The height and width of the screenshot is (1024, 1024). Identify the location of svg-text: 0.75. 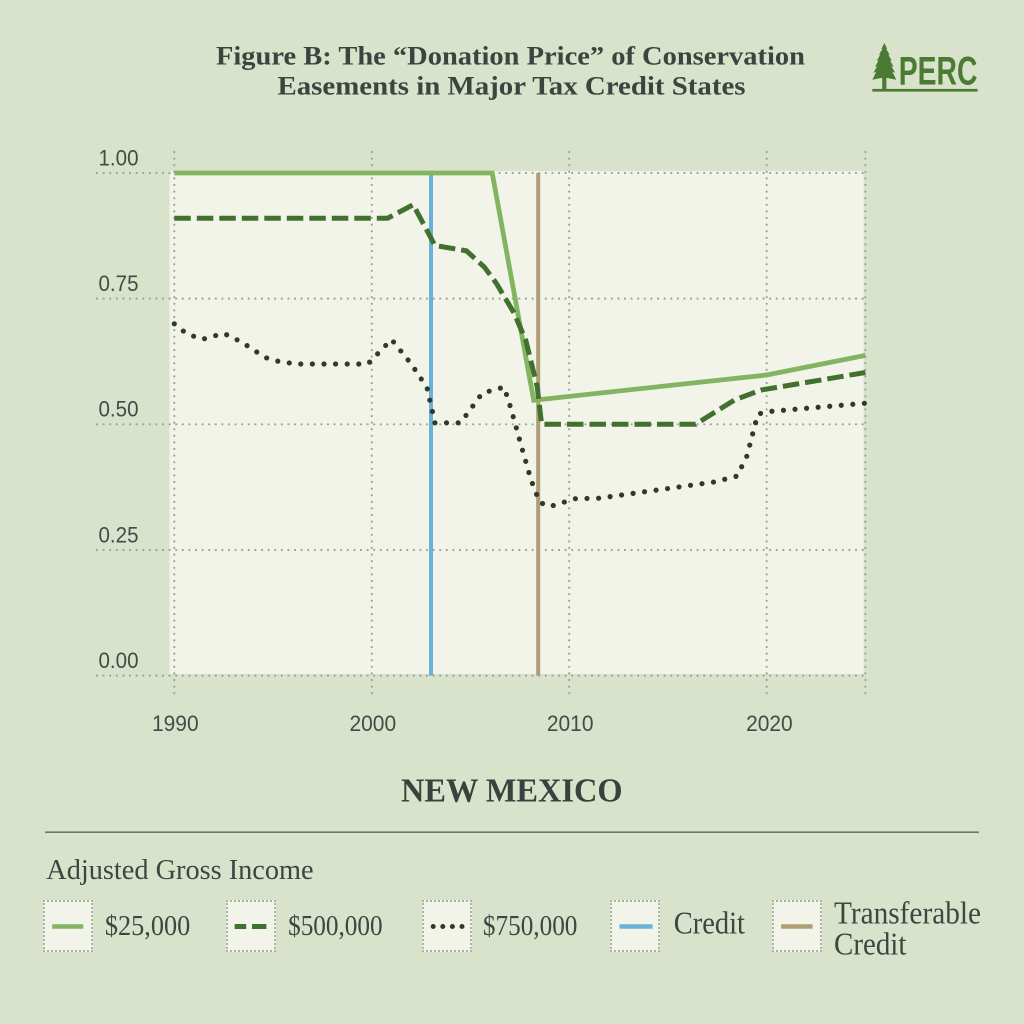
(119, 283).